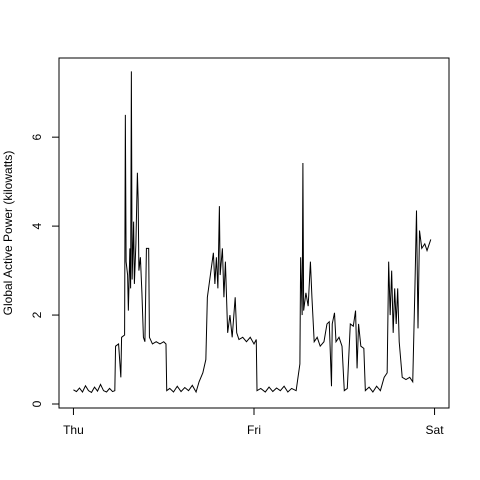  Describe the element at coordinates (37, 137) in the screenshot. I see `y-tick-label: 6` at that location.